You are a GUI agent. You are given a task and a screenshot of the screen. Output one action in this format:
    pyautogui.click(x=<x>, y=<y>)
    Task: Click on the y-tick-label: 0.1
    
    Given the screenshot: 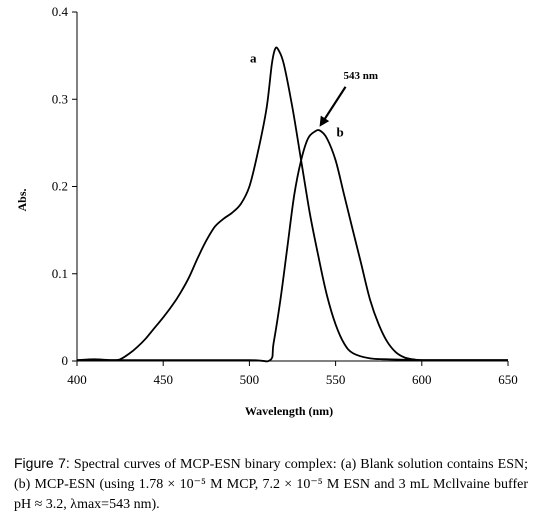 What is the action you would take?
    pyautogui.click(x=60, y=273)
    